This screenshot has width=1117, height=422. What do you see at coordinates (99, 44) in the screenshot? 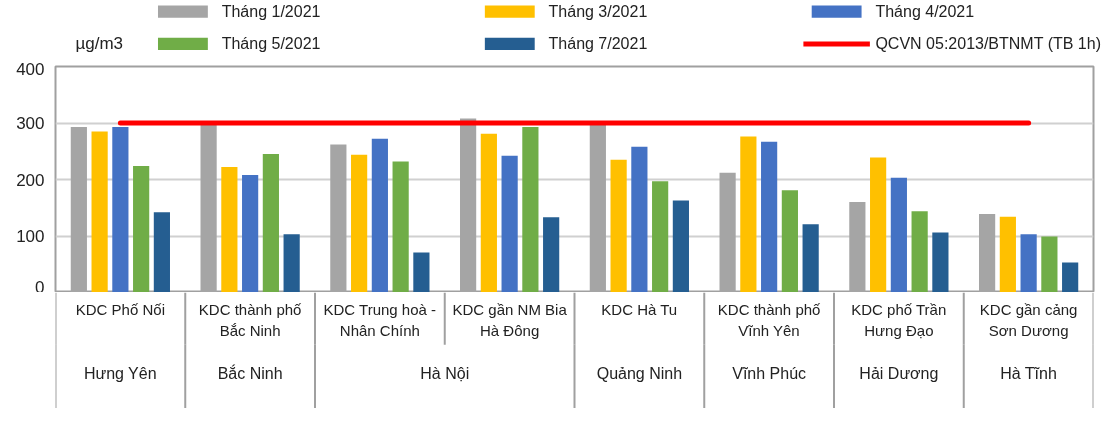
I see `y-axis-title: µg/m3` at bounding box center [99, 44].